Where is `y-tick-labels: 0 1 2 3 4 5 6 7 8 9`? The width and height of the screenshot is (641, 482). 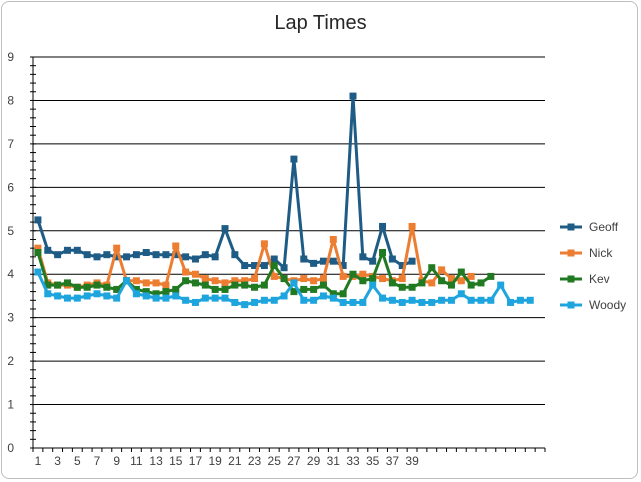 y-tick-labels: 0 1 2 3 4 5 6 7 8 9 is located at coordinates (10, 252).